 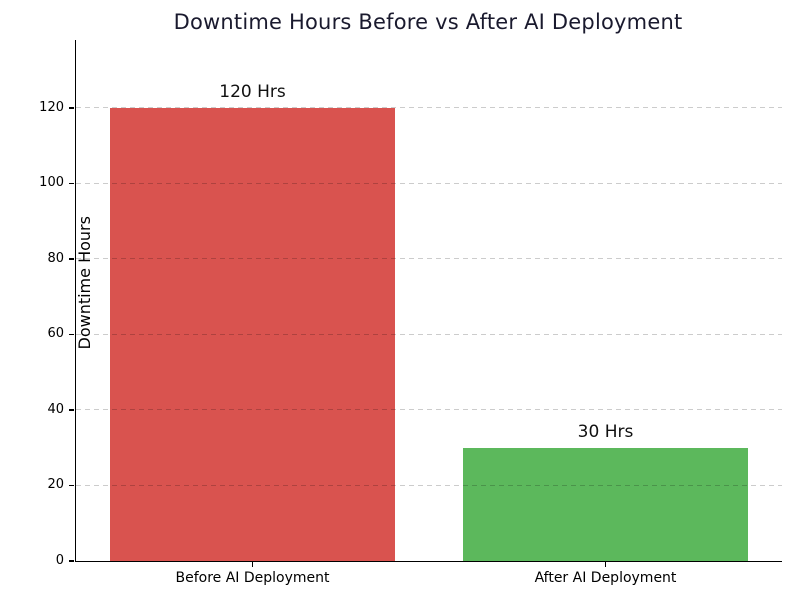 What do you see at coordinates (51, 183) in the screenshot?
I see `y-tick-label-100: 100` at bounding box center [51, 183].